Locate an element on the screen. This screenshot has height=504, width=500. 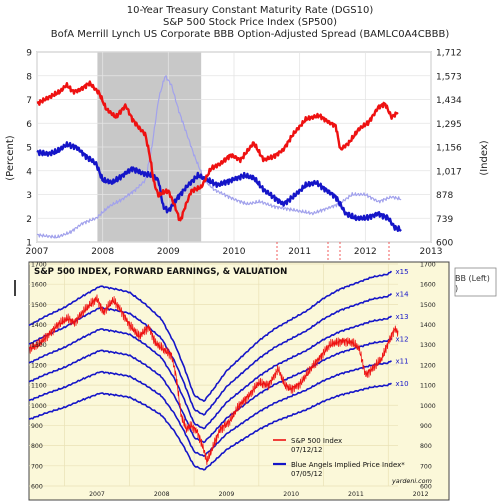
top-x-axis-ticks: 2007 2008 2009 2010 2011 2012 2013 is located at coordinates (234, 252).